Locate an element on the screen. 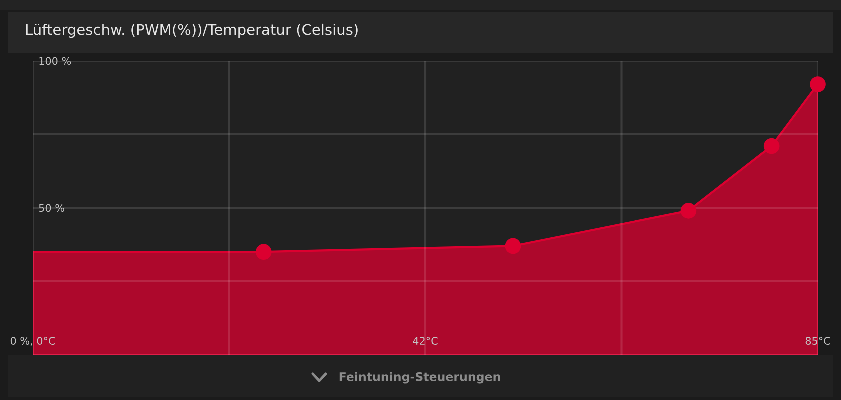 This screenshot has width=841, height=400. y-tick-label: 50 % is located at coordinates (51, 208).